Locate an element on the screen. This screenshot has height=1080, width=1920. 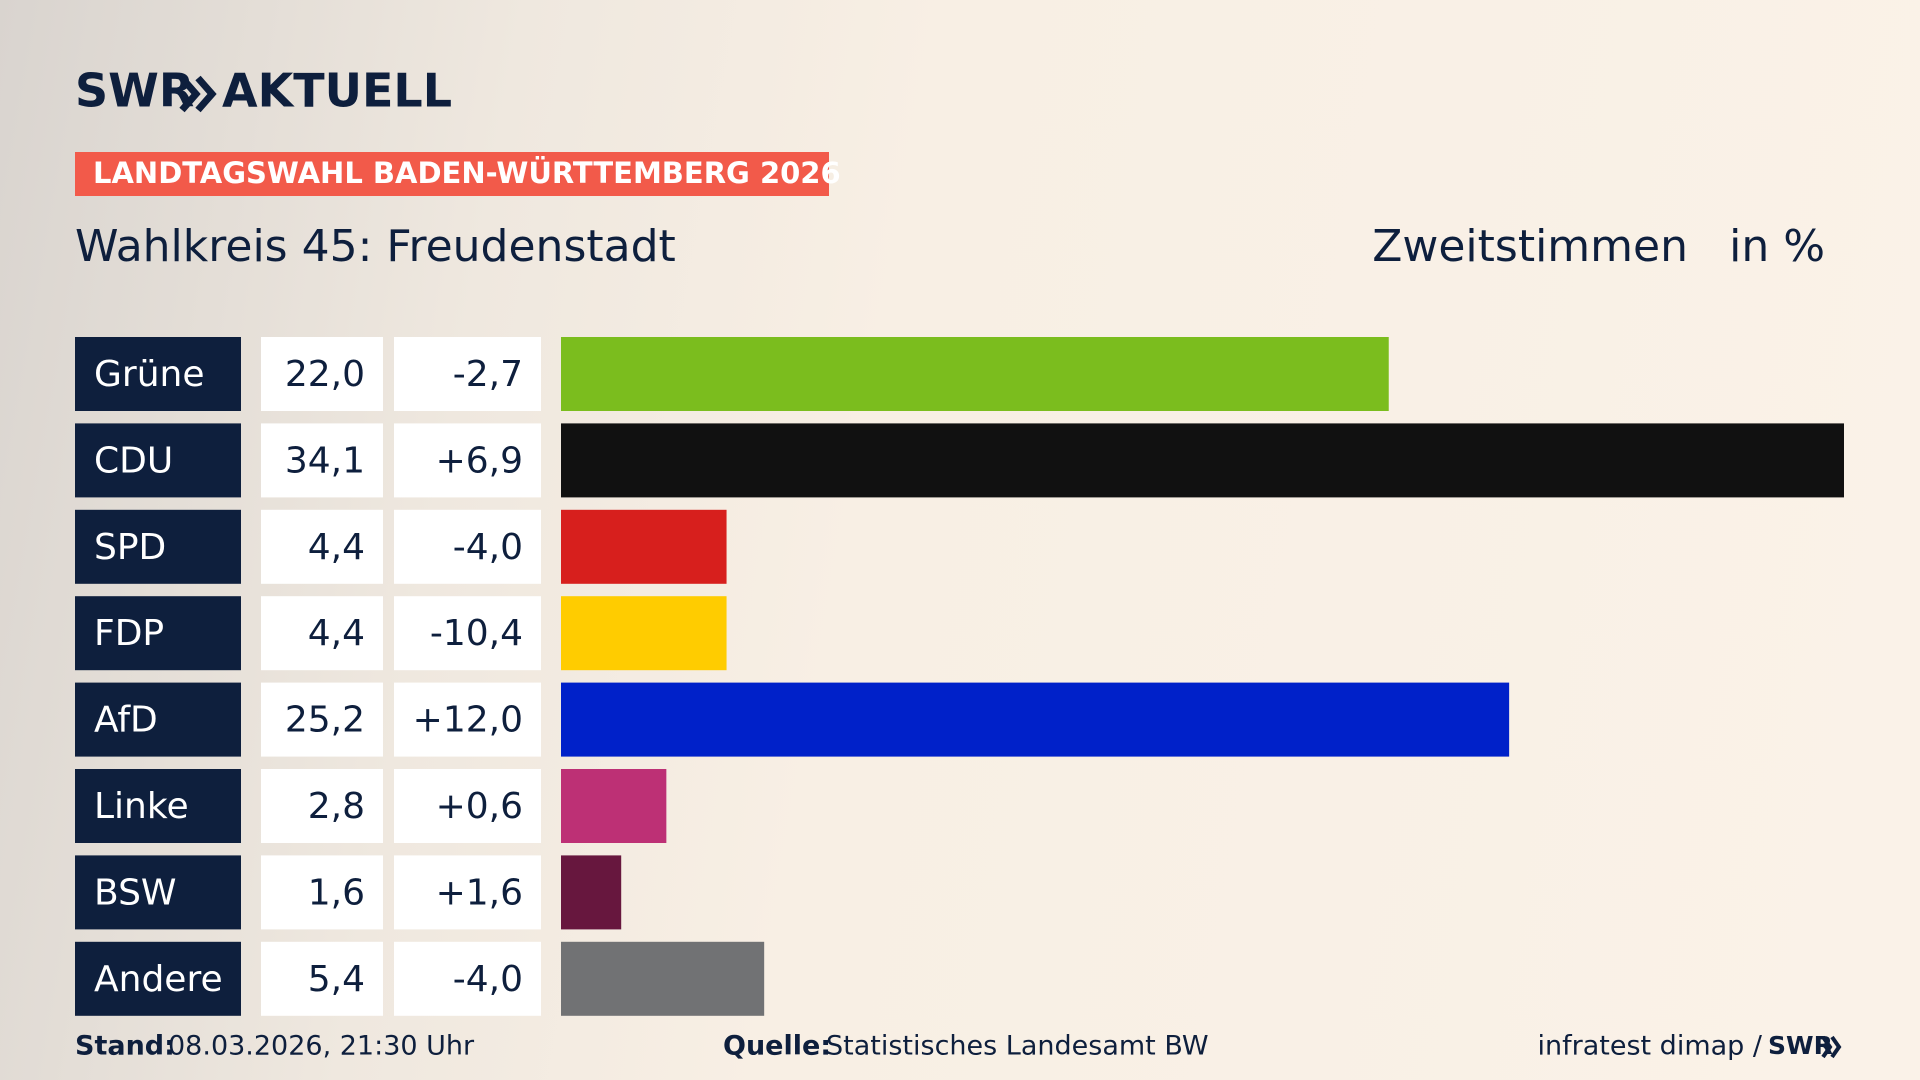
party-label: BSW is located at coordinates (135, 892).